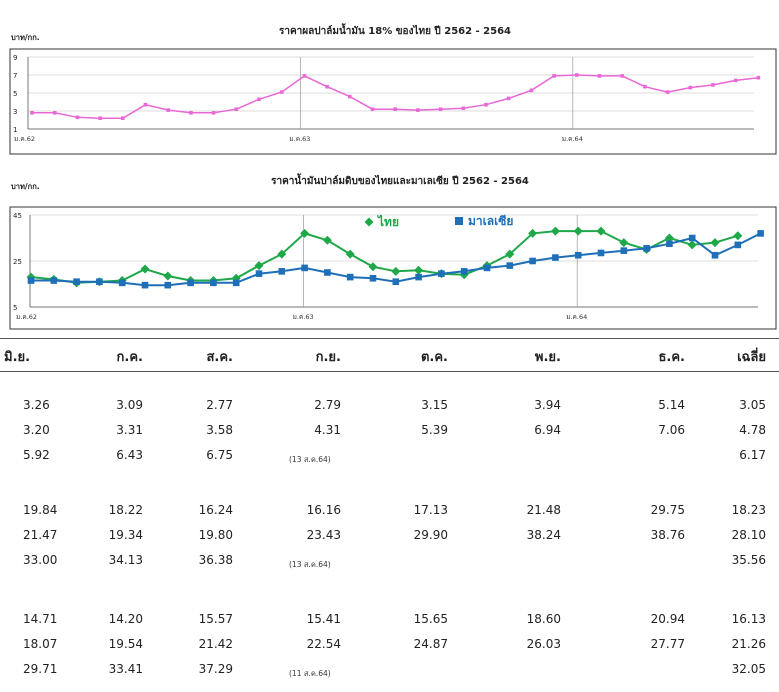 This screenshot has height=692, width=779. Describe the element at coordinates (219, 455) in the screenshot. I see `table-cell: 6.75` at that location.